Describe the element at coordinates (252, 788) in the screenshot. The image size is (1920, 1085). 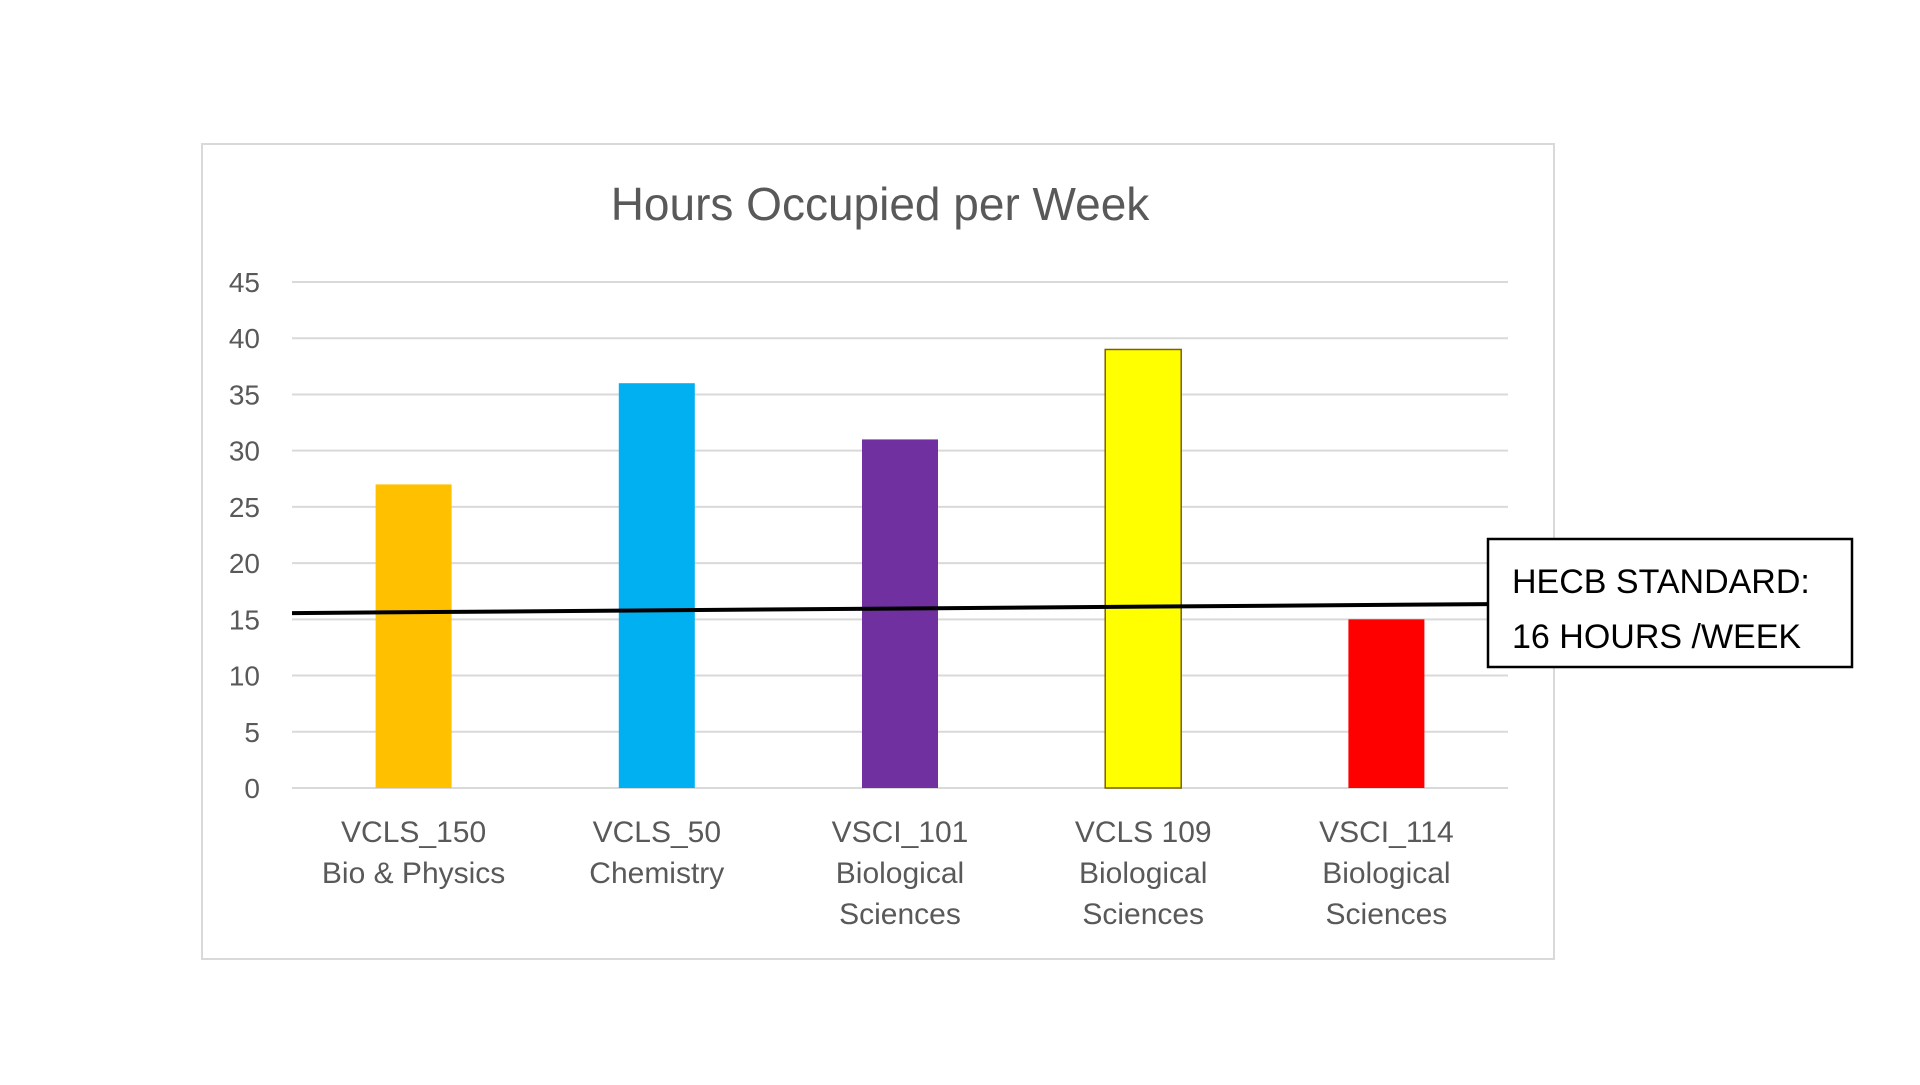
I see `y-tick-label: 0` at that location.